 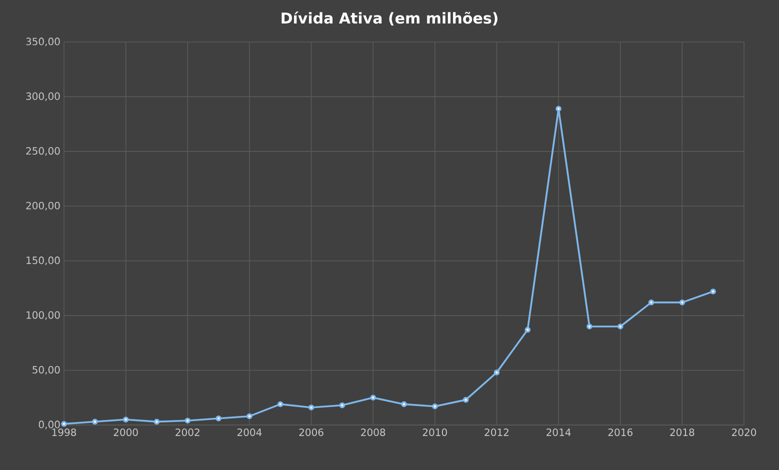 What do you see at coordinates (46, 370) in the screenshot?
I see `y-tick-label: 50,00` at bounding box center [46, 370].